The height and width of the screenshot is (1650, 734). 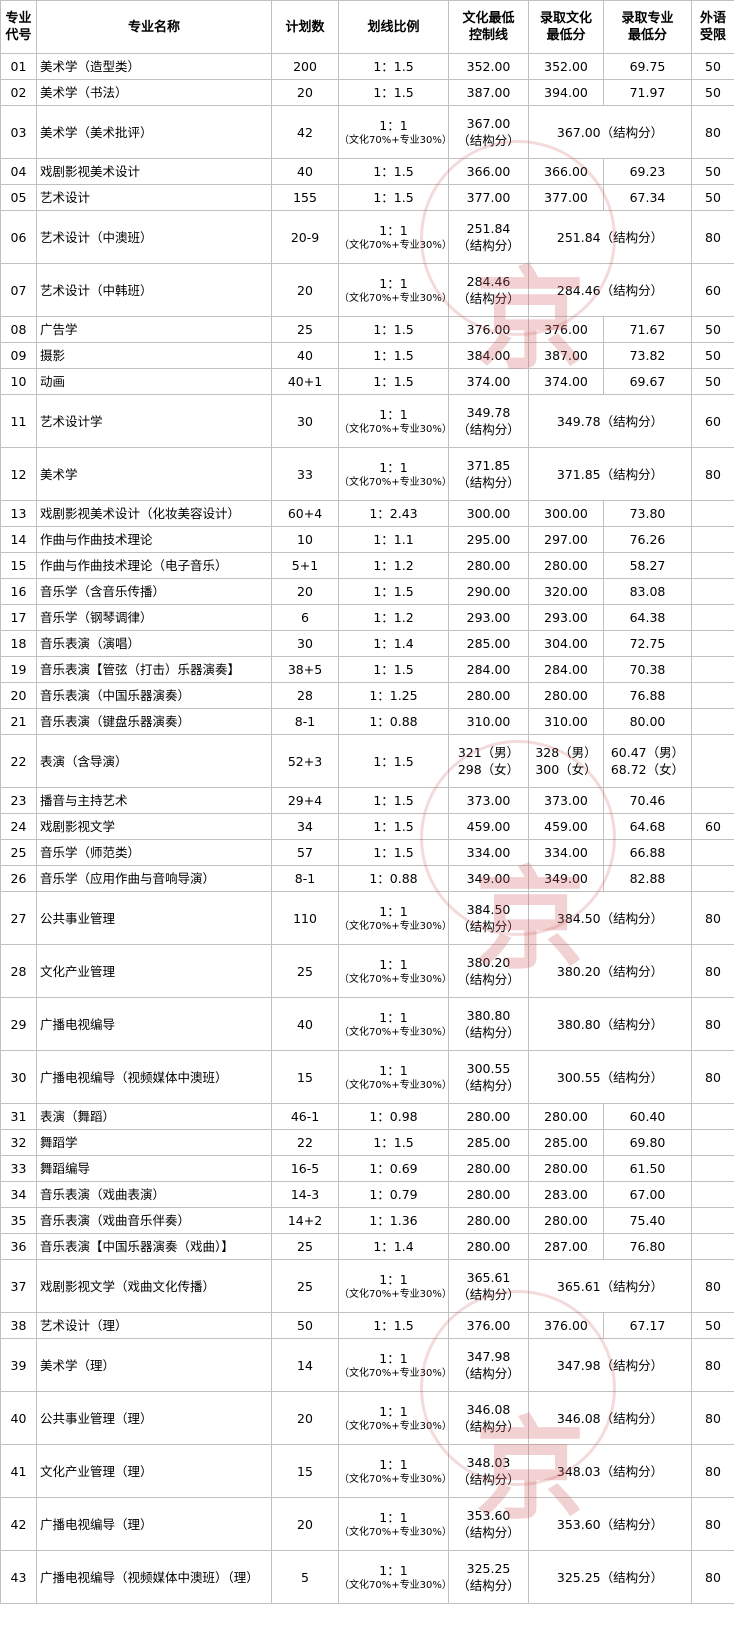 I want to click on major-name: 广播电视编导（视频媒体中澳班）, so click(x=154, y=1077).